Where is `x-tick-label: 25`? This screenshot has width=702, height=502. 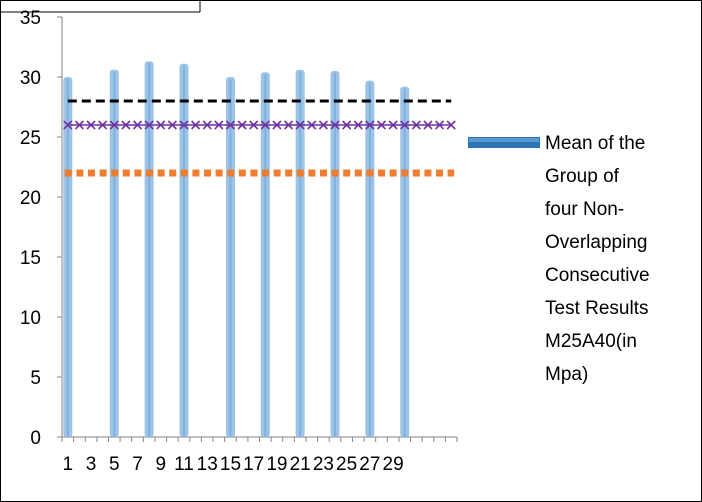 x-tick-label: 25 is located at coordinates (346, 464).